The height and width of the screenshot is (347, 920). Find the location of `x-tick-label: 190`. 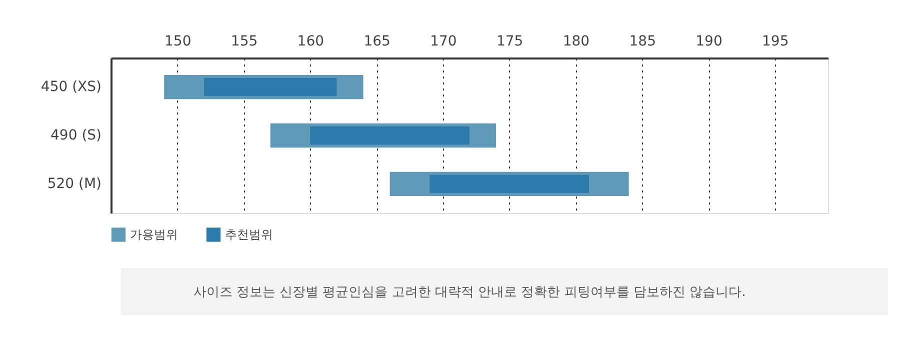

x-tick-label: 190 is located at coordinates (709, 42).